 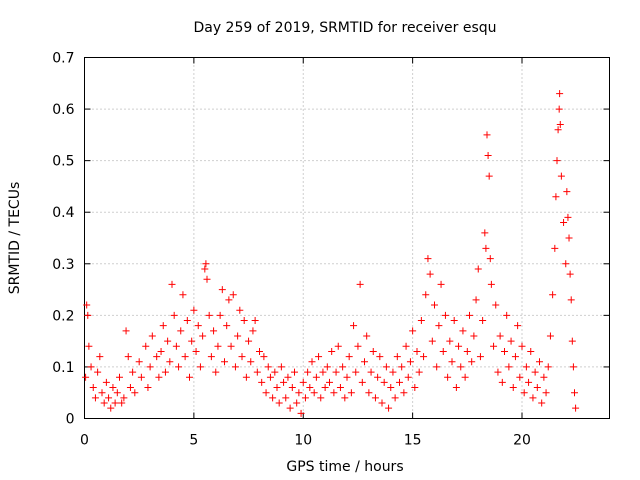 I want to click on y-tick-label: 0.1, so click(x=63, y=368).